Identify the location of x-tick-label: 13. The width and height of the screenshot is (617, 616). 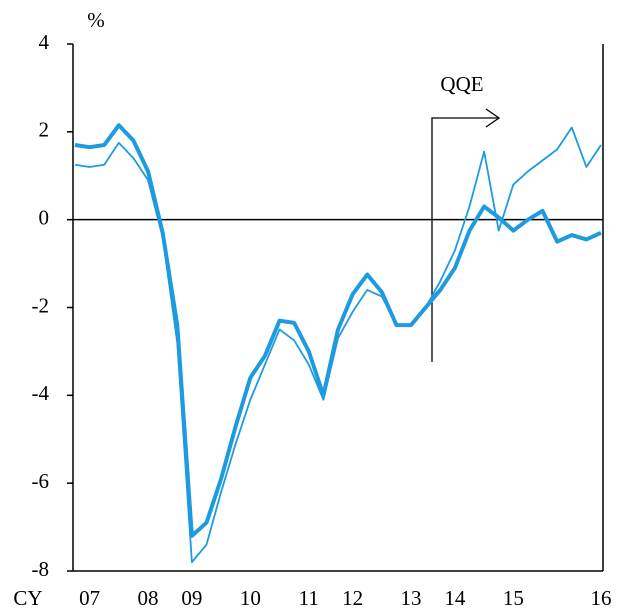
(411, 598).